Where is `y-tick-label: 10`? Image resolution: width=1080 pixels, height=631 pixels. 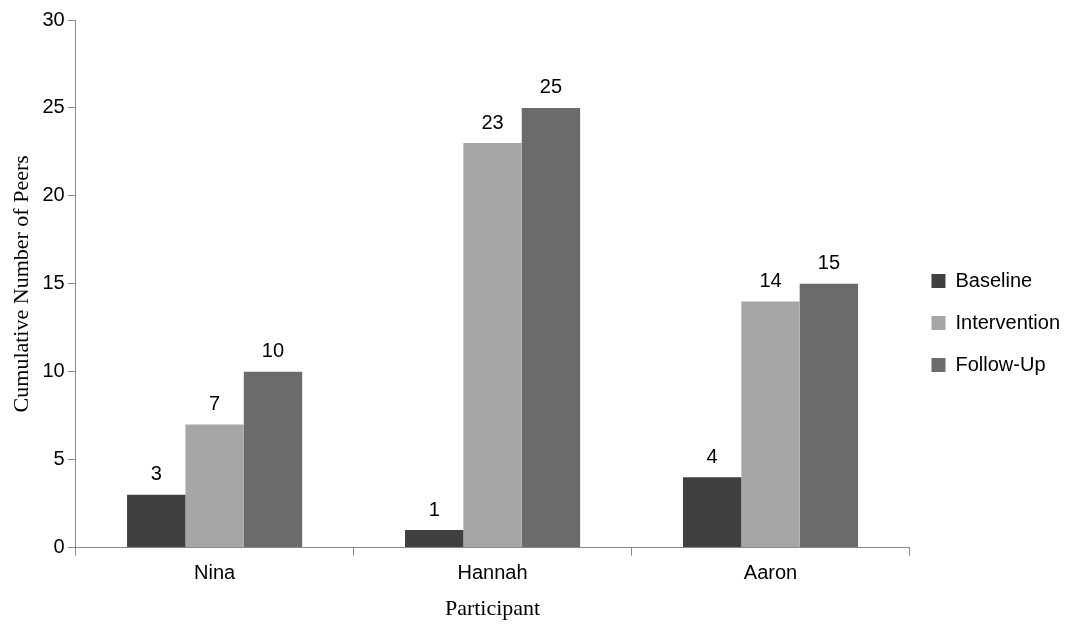 y-tick-label: 10 is located at coordinates (53, 370).